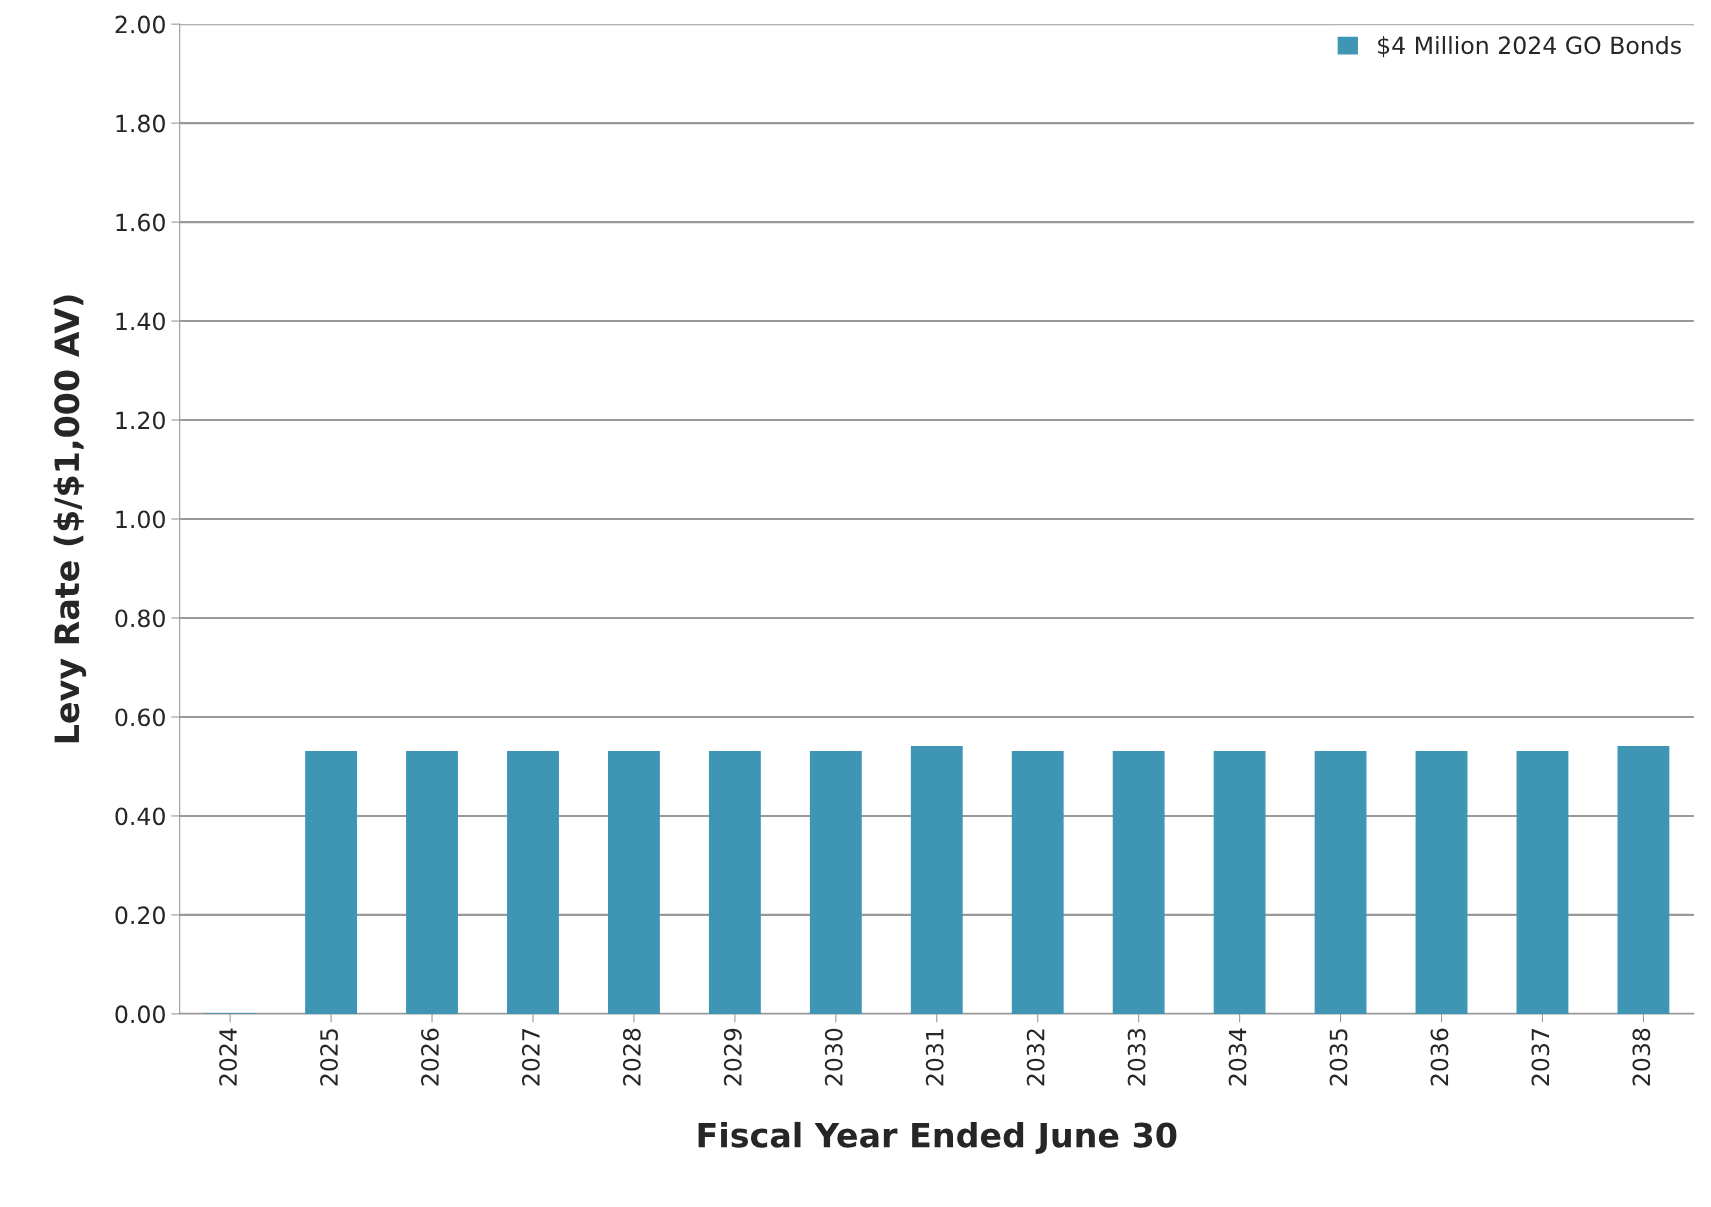 This screenshot has width=1711, height=1207. Describe the element at coordinates (1237, 1057) in the screenshot. I see `x-tick-label: 2034` at that location.